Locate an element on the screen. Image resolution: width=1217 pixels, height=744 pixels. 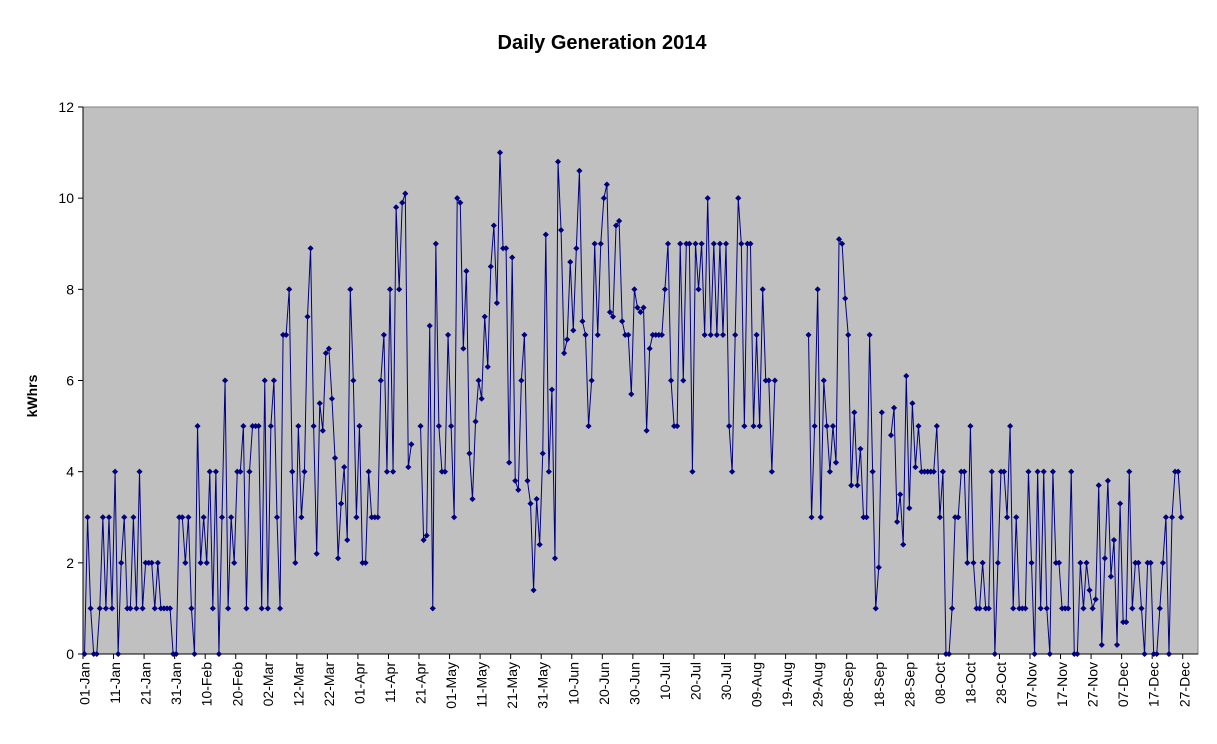
x-tick-label: 27-Dec is located at coordinates (1184, 684).